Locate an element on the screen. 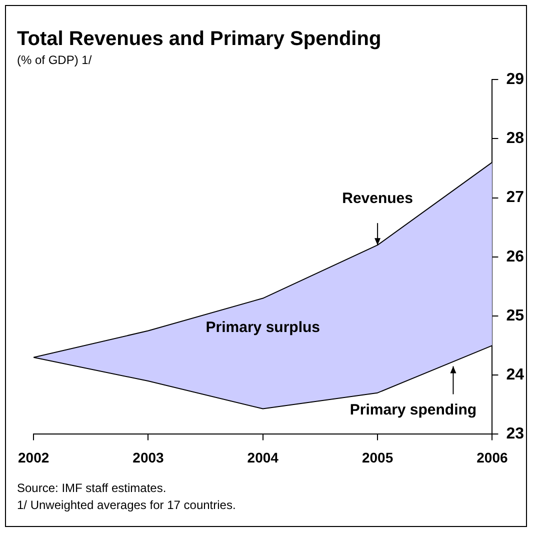  y-tick-label: 28 is located at coordinates (515, 139).